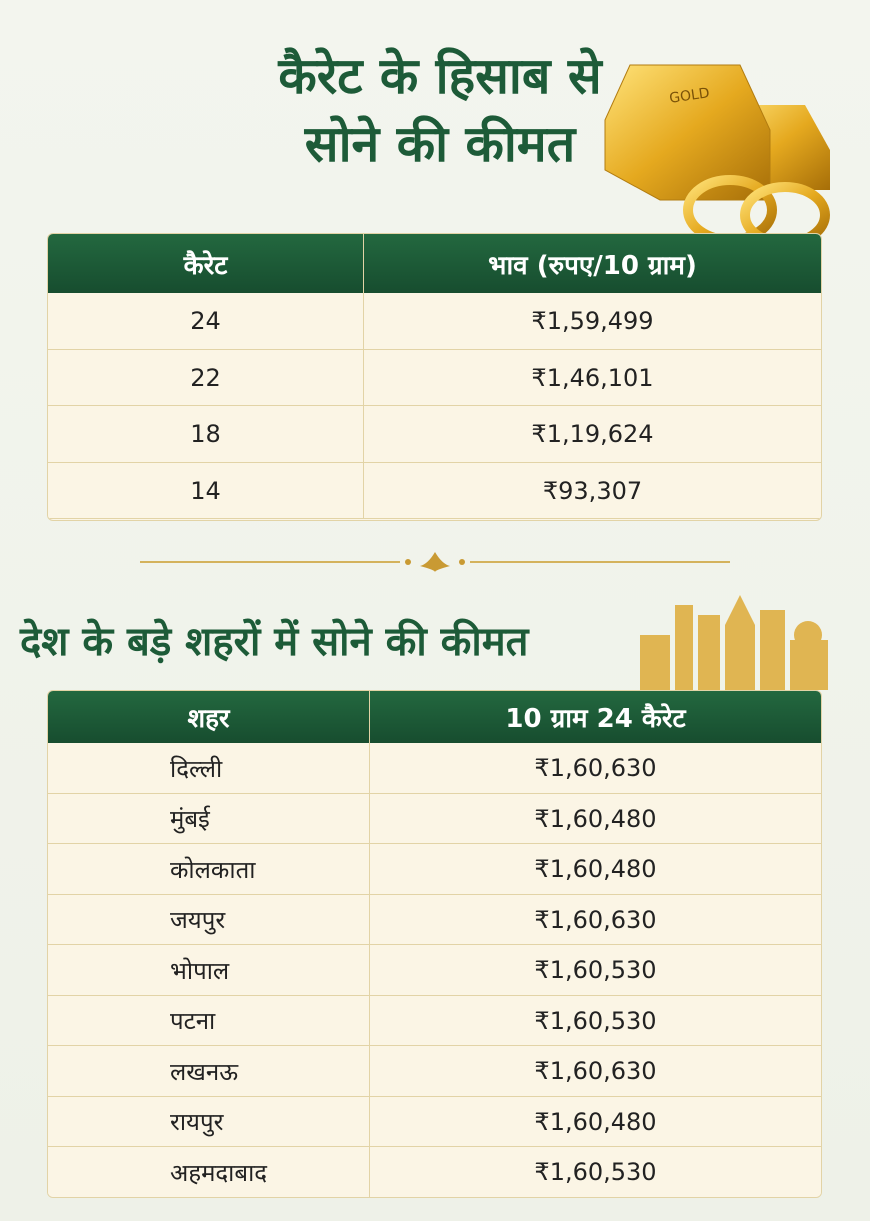  Describe the element at coordinates (592, 321) in the screenshot. I see `table-cell: ₹1,59,499` at that location.